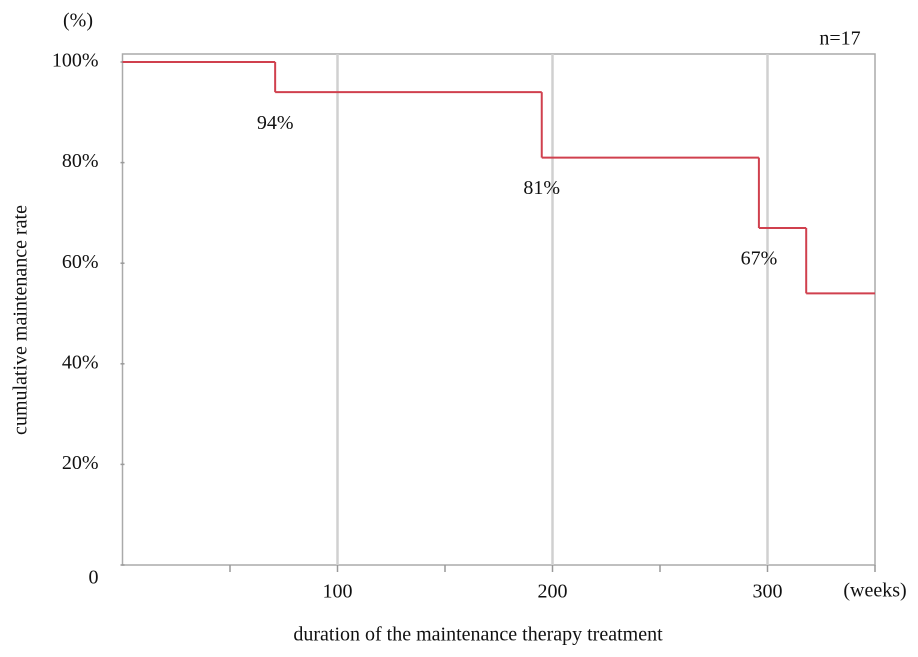  What do you see at coordinates (80, 362) in the screenshot?
I see `y-tick-label: 40%` at bounding box center [80, 362].